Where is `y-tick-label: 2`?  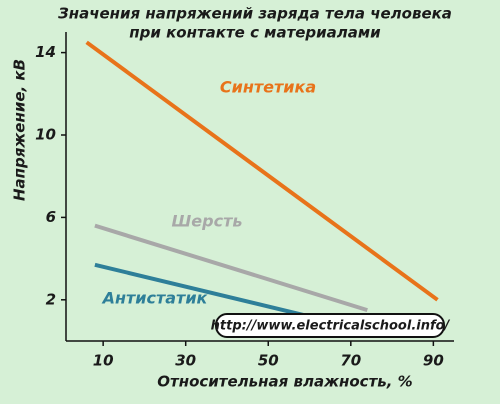
y-tick-label: 2 is located at coordinates (51, 299).